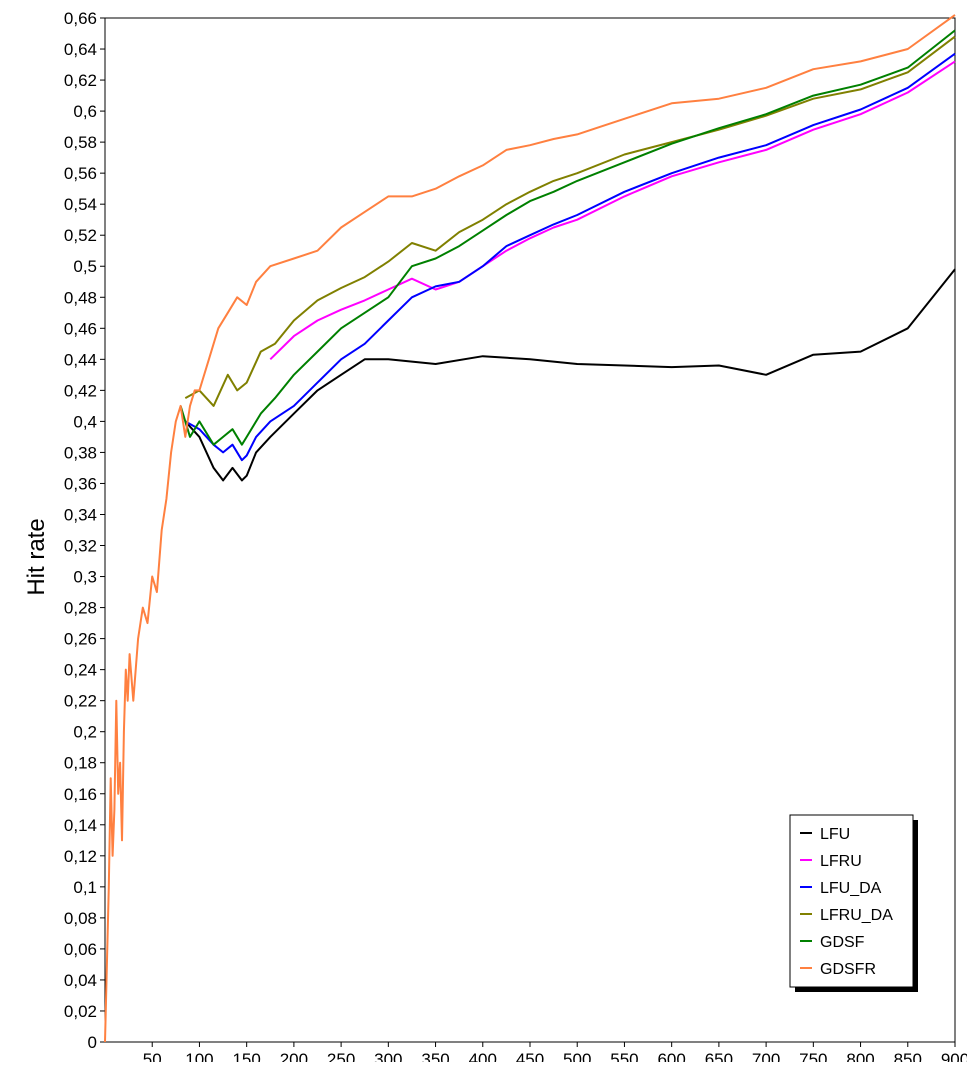  Describe the element at coordinates (80, 390) in the screenshot. I see `y-tick-label: 0,42` at that location.